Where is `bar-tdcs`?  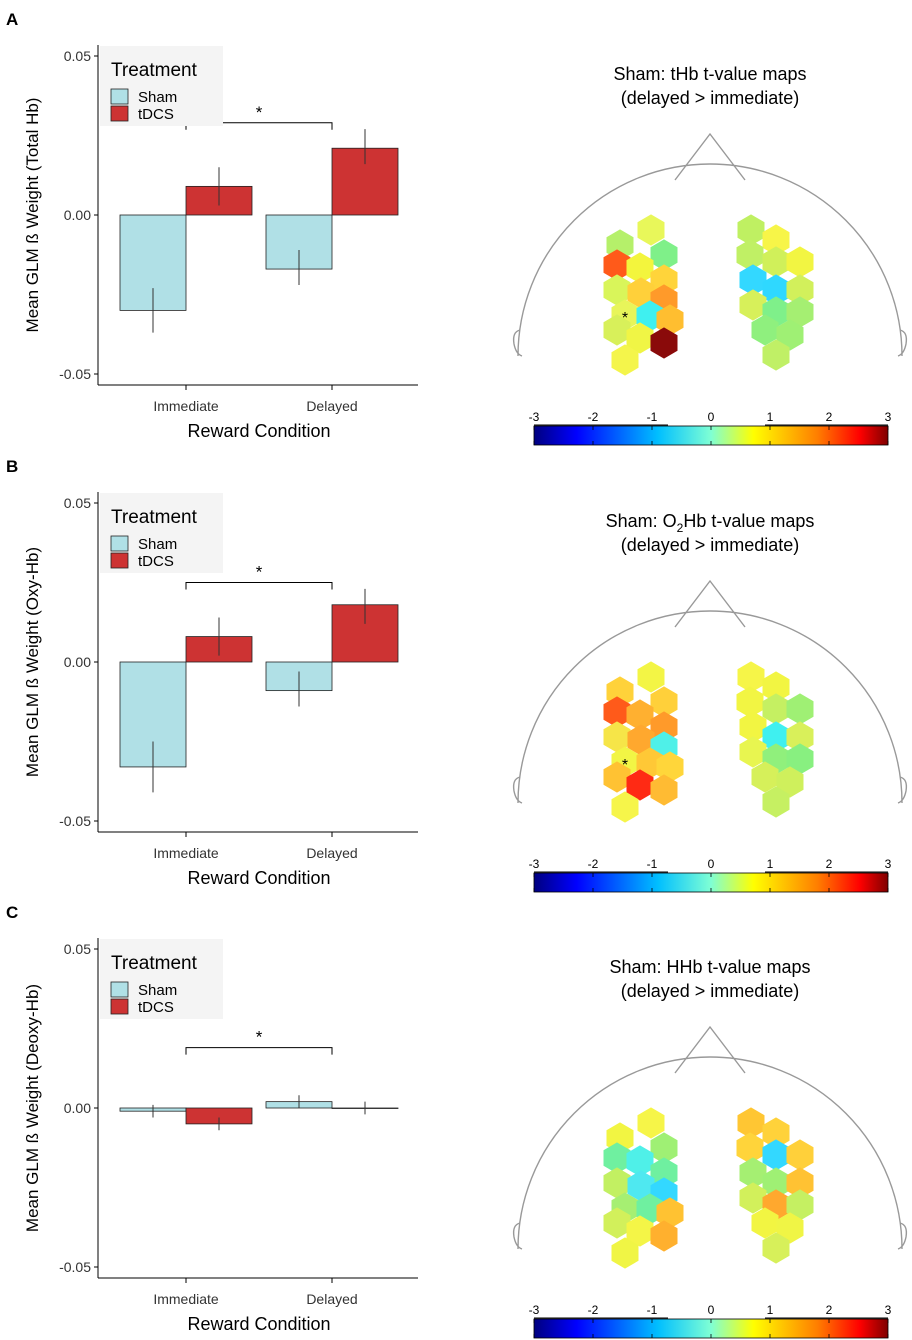
bar-tdcs is located at coordinates (365, 181).